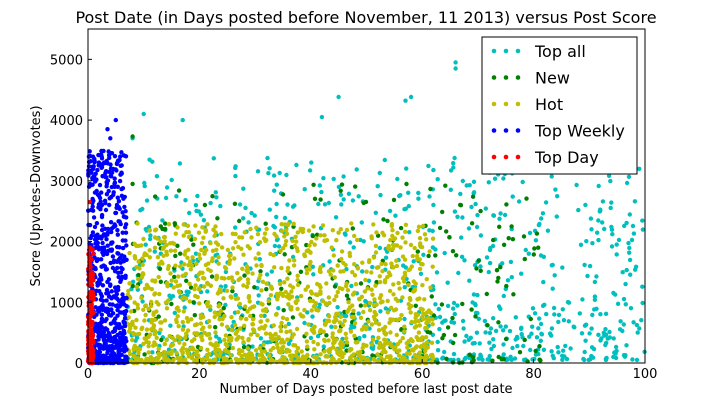 The height and width of the screenshot is (403, 707). What do you see at coordinates (66, 303) in the screenshot?
I see `y-tick-label: 1000` at bounding box center [66, 303].